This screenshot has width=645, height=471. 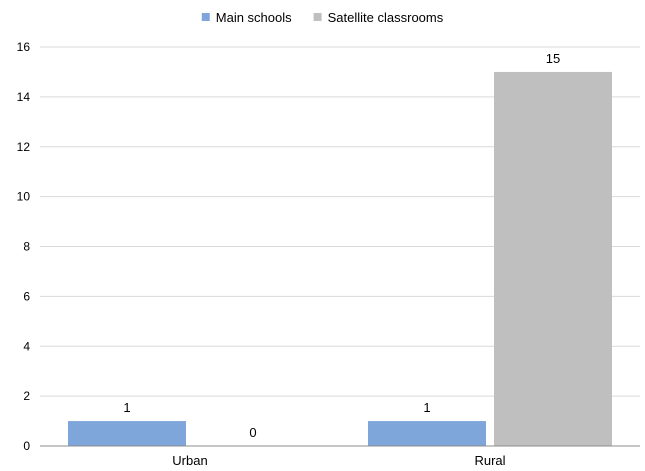 I want to click on x-axis-labels: Urban Rural, so click(x=338, y=460).